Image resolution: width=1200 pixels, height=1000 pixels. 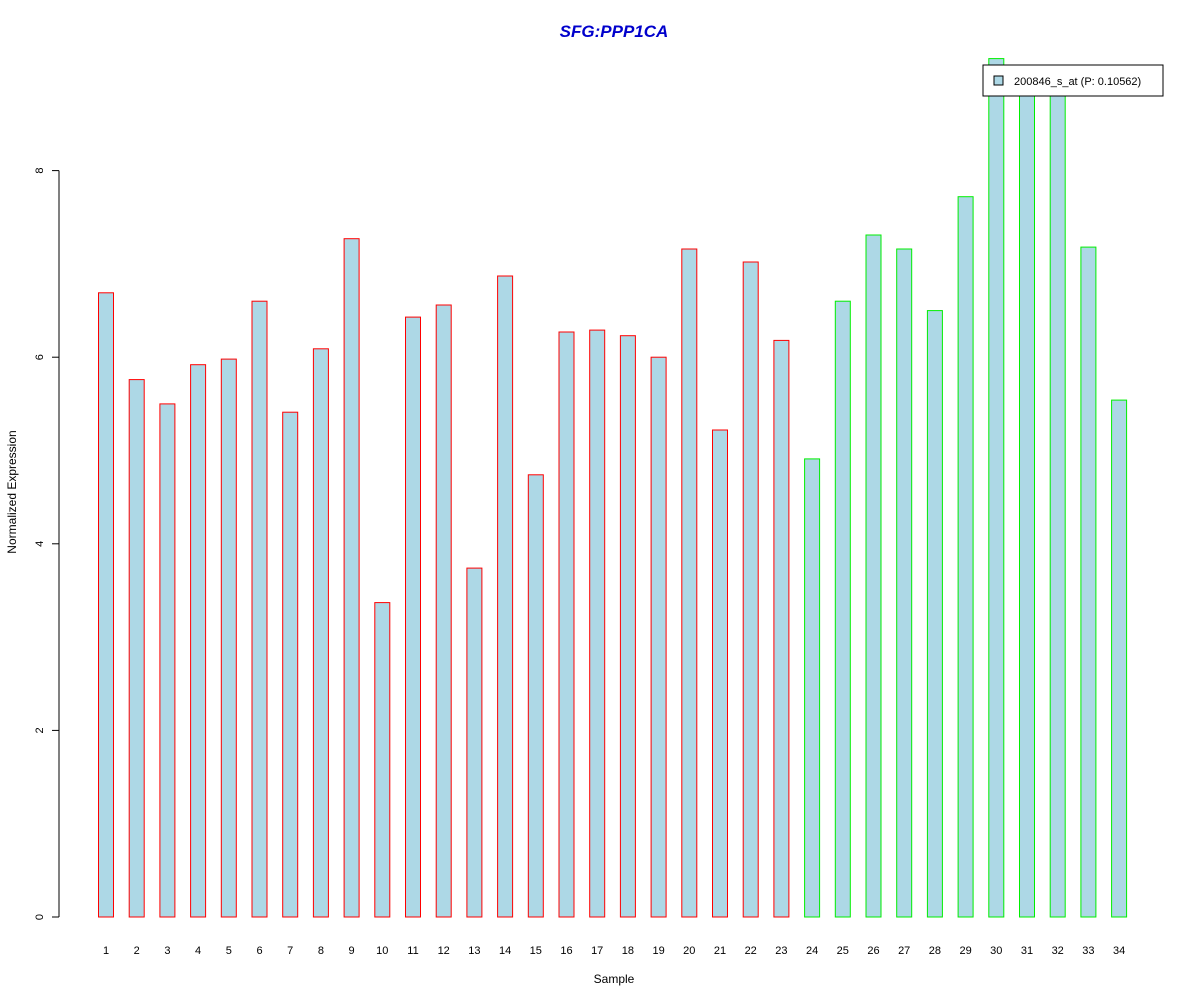 I want to click on x-tick-label: 13, so click(x=474, y=951).